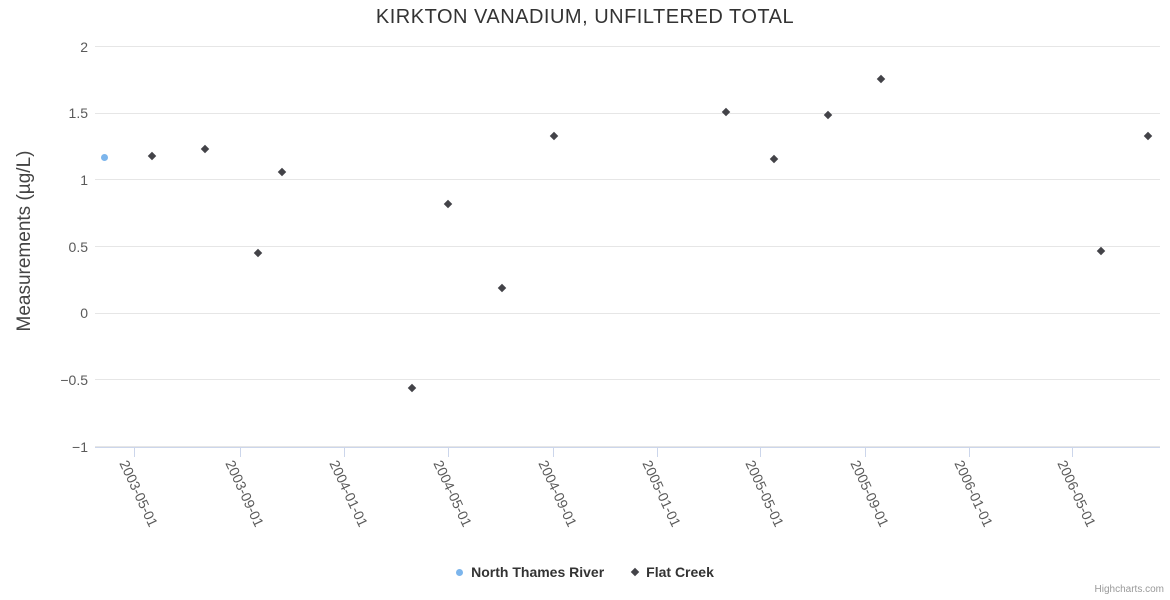 This screenshot has height=600, width=1170. I want to click on y-tick-label: 2, so click(84, 46).